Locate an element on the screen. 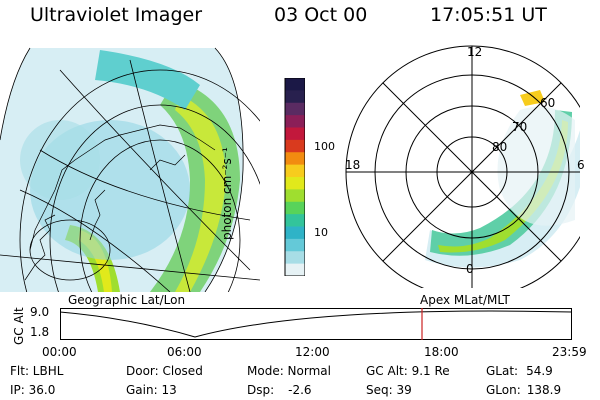 The image size is (600, 400). time-tick-2359: 23:59 is located at coordinates (569, 352).